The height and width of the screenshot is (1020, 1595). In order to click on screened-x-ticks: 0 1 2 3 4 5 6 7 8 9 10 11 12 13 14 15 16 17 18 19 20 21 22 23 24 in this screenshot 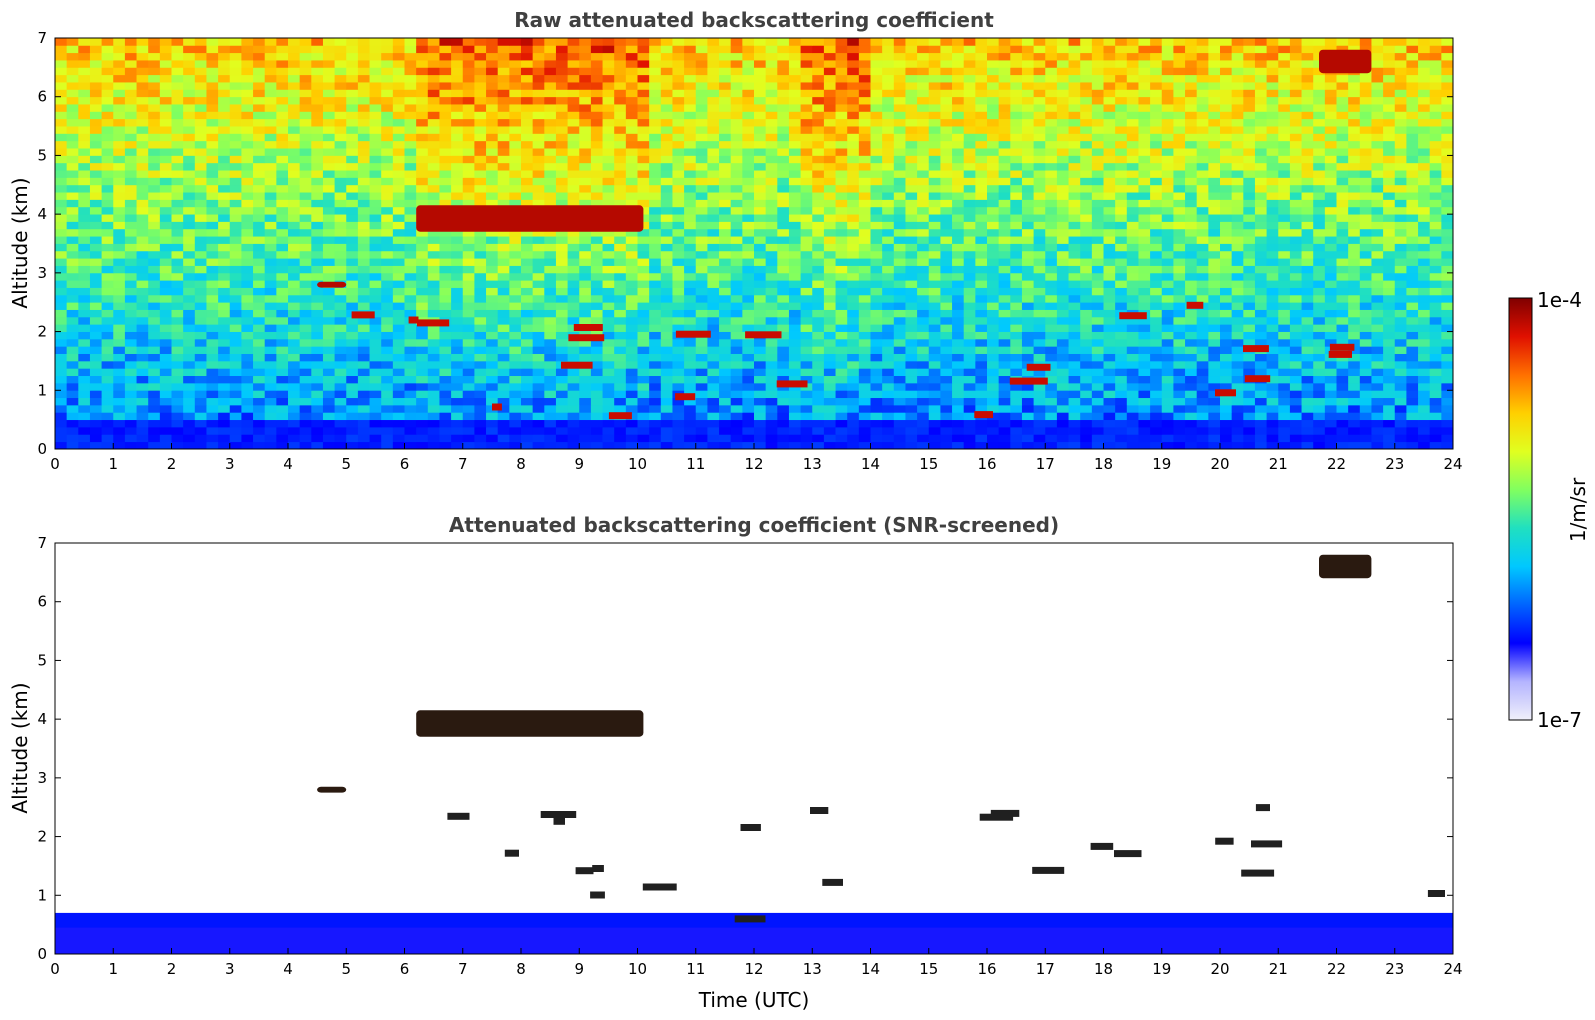, I will do `click(756, 963)`.